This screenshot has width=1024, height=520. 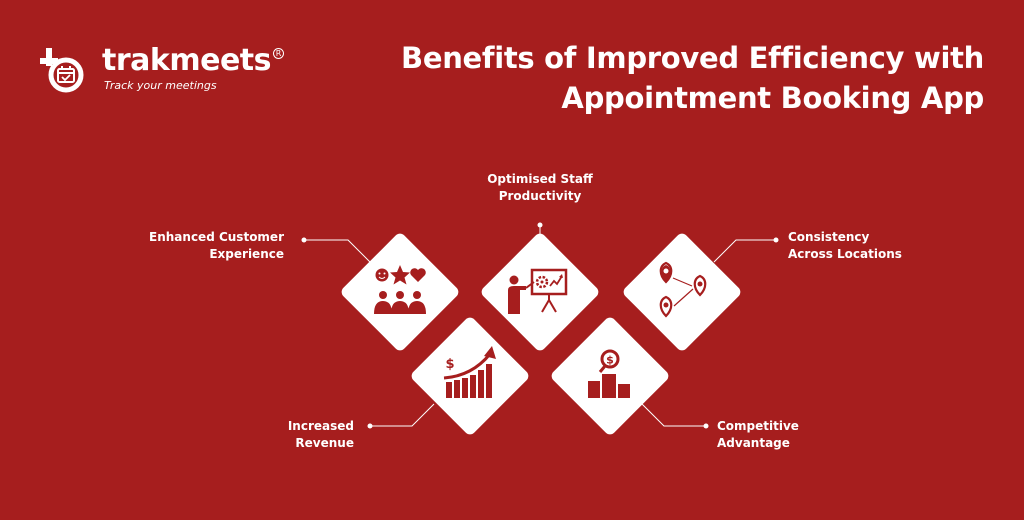 What do you see at coordinates (706, 426) in the screenshot?
I see `dot-competitive` at bounding box center [706, 426].